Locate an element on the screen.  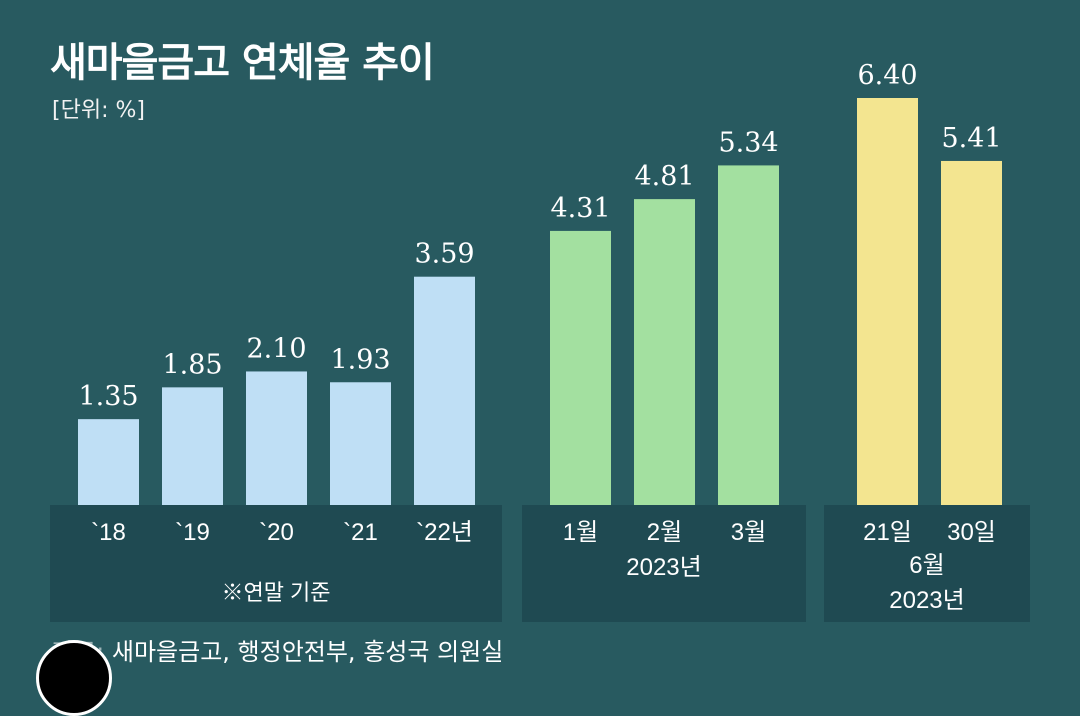
value-label: 5.34 is located at coordinates (748, 142).